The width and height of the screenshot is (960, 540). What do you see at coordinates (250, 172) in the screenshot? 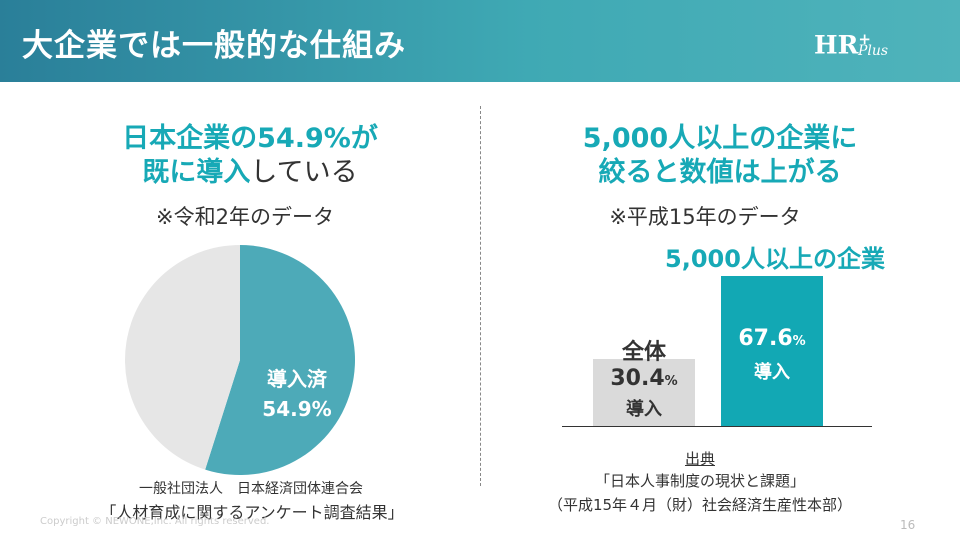
I see `left-heading-line2: 既に導入している` at bounding box center [250, 172].